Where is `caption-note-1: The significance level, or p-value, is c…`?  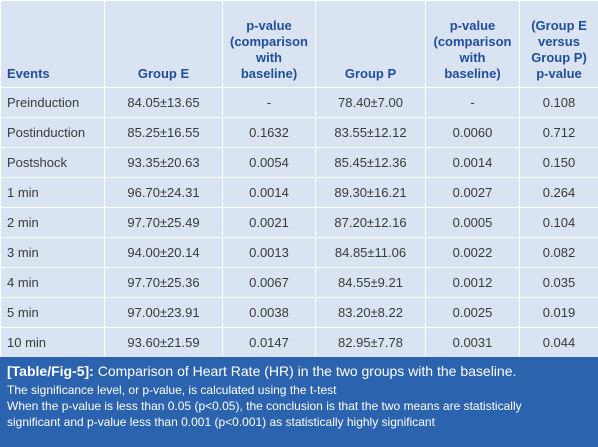 caption-note-1: The significance level, or p-value, is c… is located at coordinates (172, 390).